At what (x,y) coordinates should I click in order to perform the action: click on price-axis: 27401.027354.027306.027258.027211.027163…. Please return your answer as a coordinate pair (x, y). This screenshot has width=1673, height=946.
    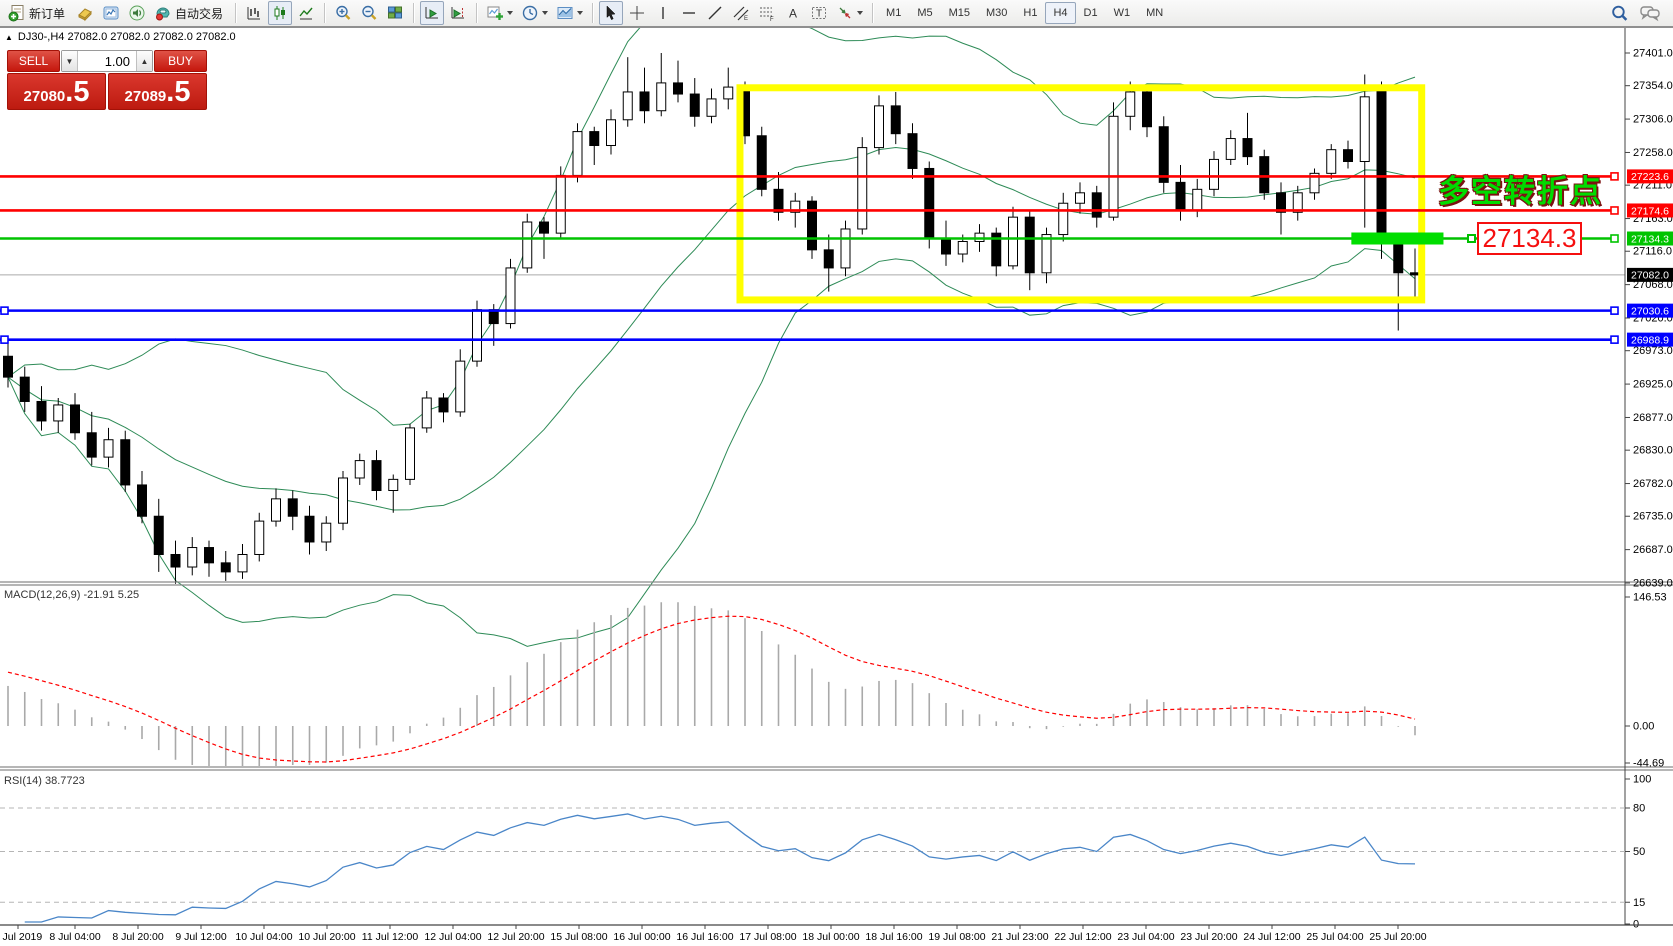
    Looking at the image, I should click on (1648, 476).